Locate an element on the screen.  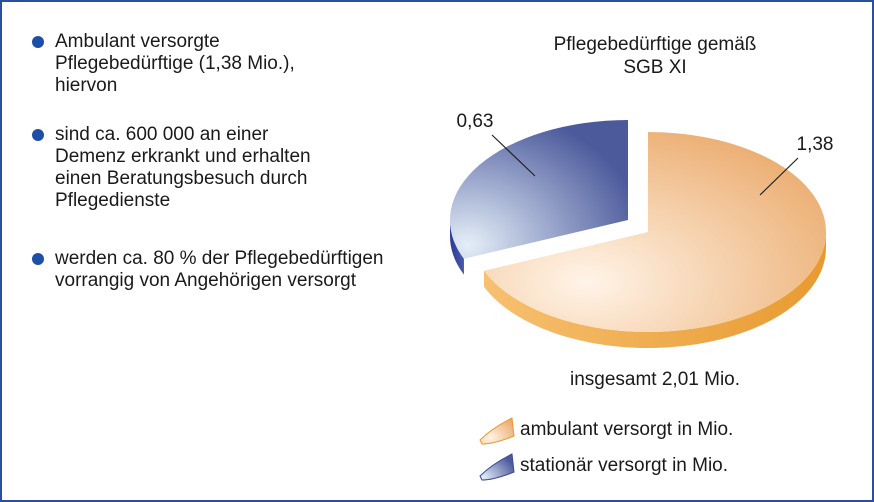
bullet-text: einen Beratungsbesuch durch is located at coordinates (181, 178).